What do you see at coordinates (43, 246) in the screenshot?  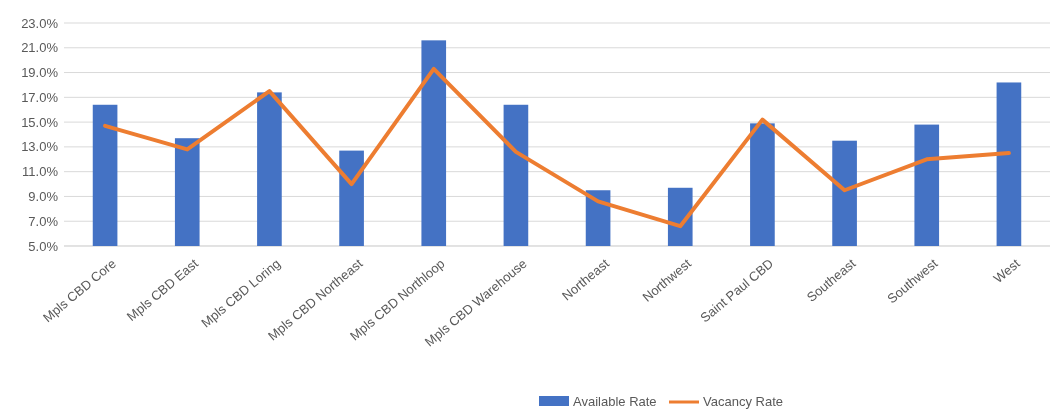 I see `y-tick-label: 5.0%` at bounding box center [43, 246].